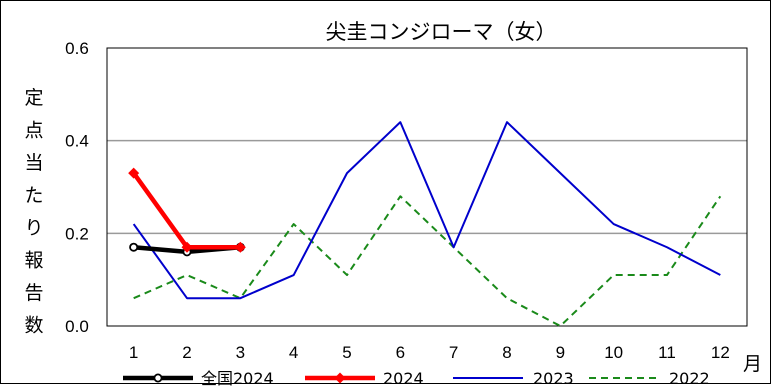  Describe the element at coordinates (346, 352) in the screenshot. I see `x-tick-label: 5` at that location.